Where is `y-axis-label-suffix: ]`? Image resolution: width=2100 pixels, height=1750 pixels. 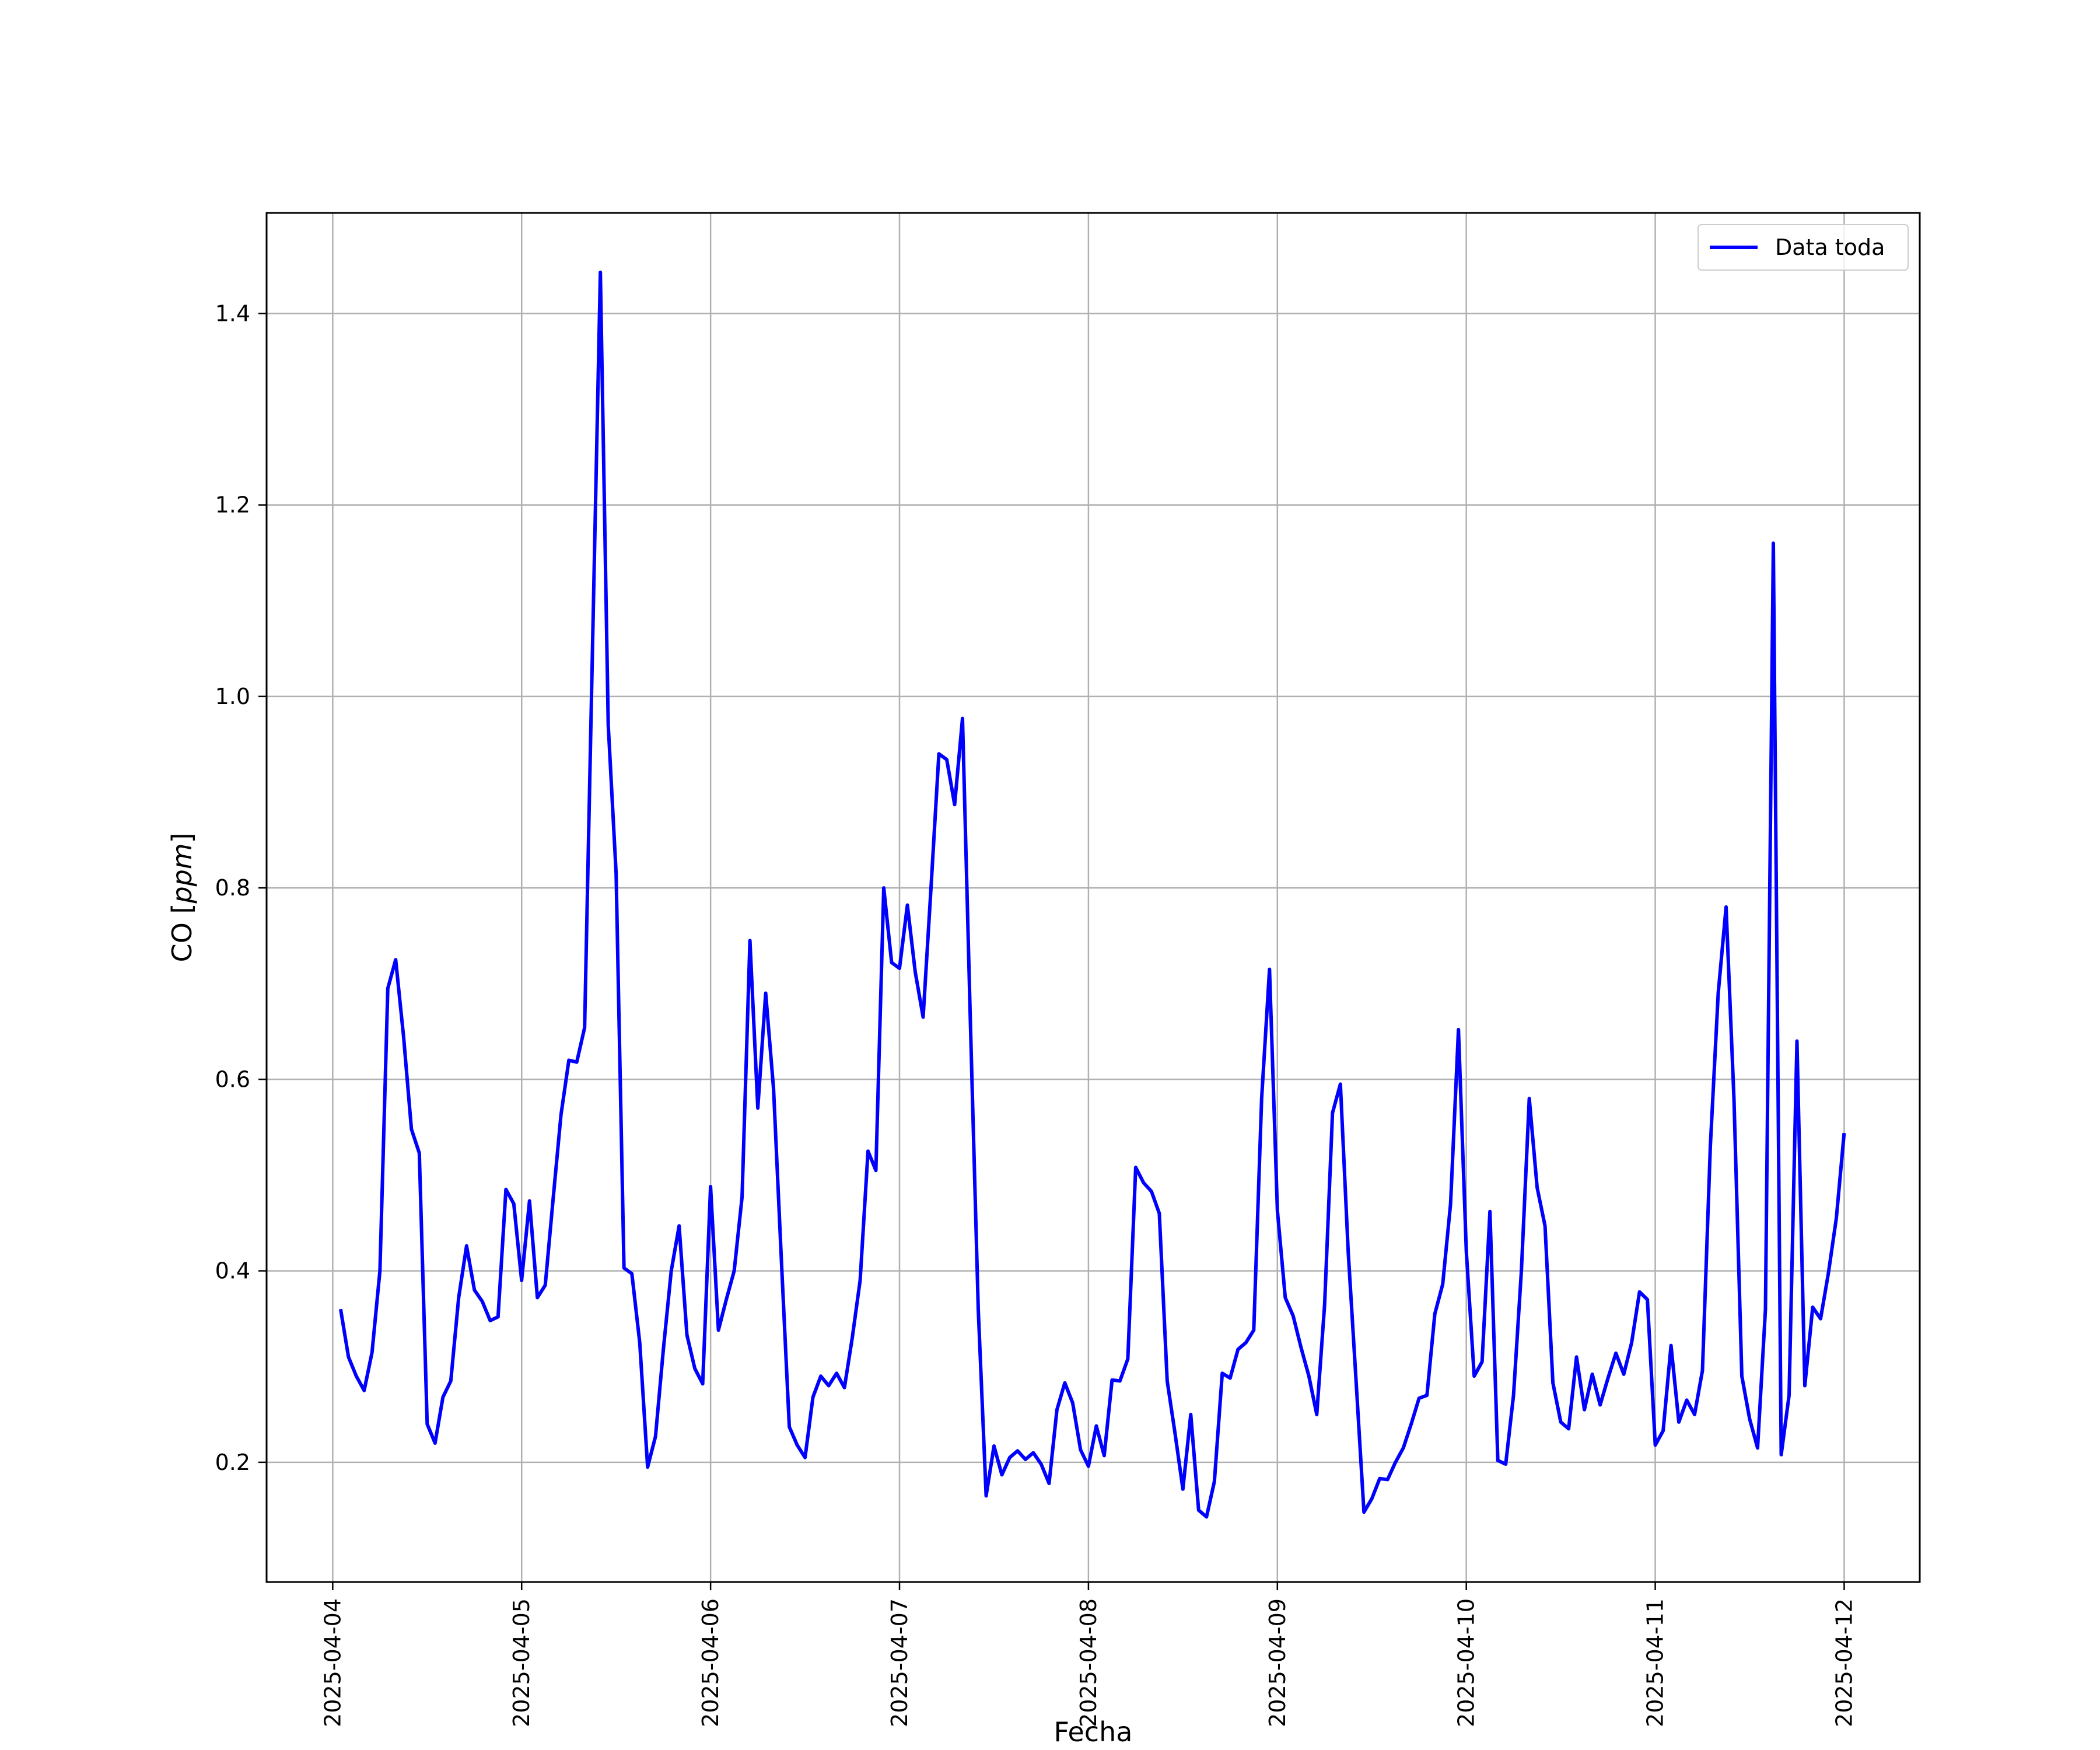
y-axis-label-suffix: ] is located at coordinates (182, 837).